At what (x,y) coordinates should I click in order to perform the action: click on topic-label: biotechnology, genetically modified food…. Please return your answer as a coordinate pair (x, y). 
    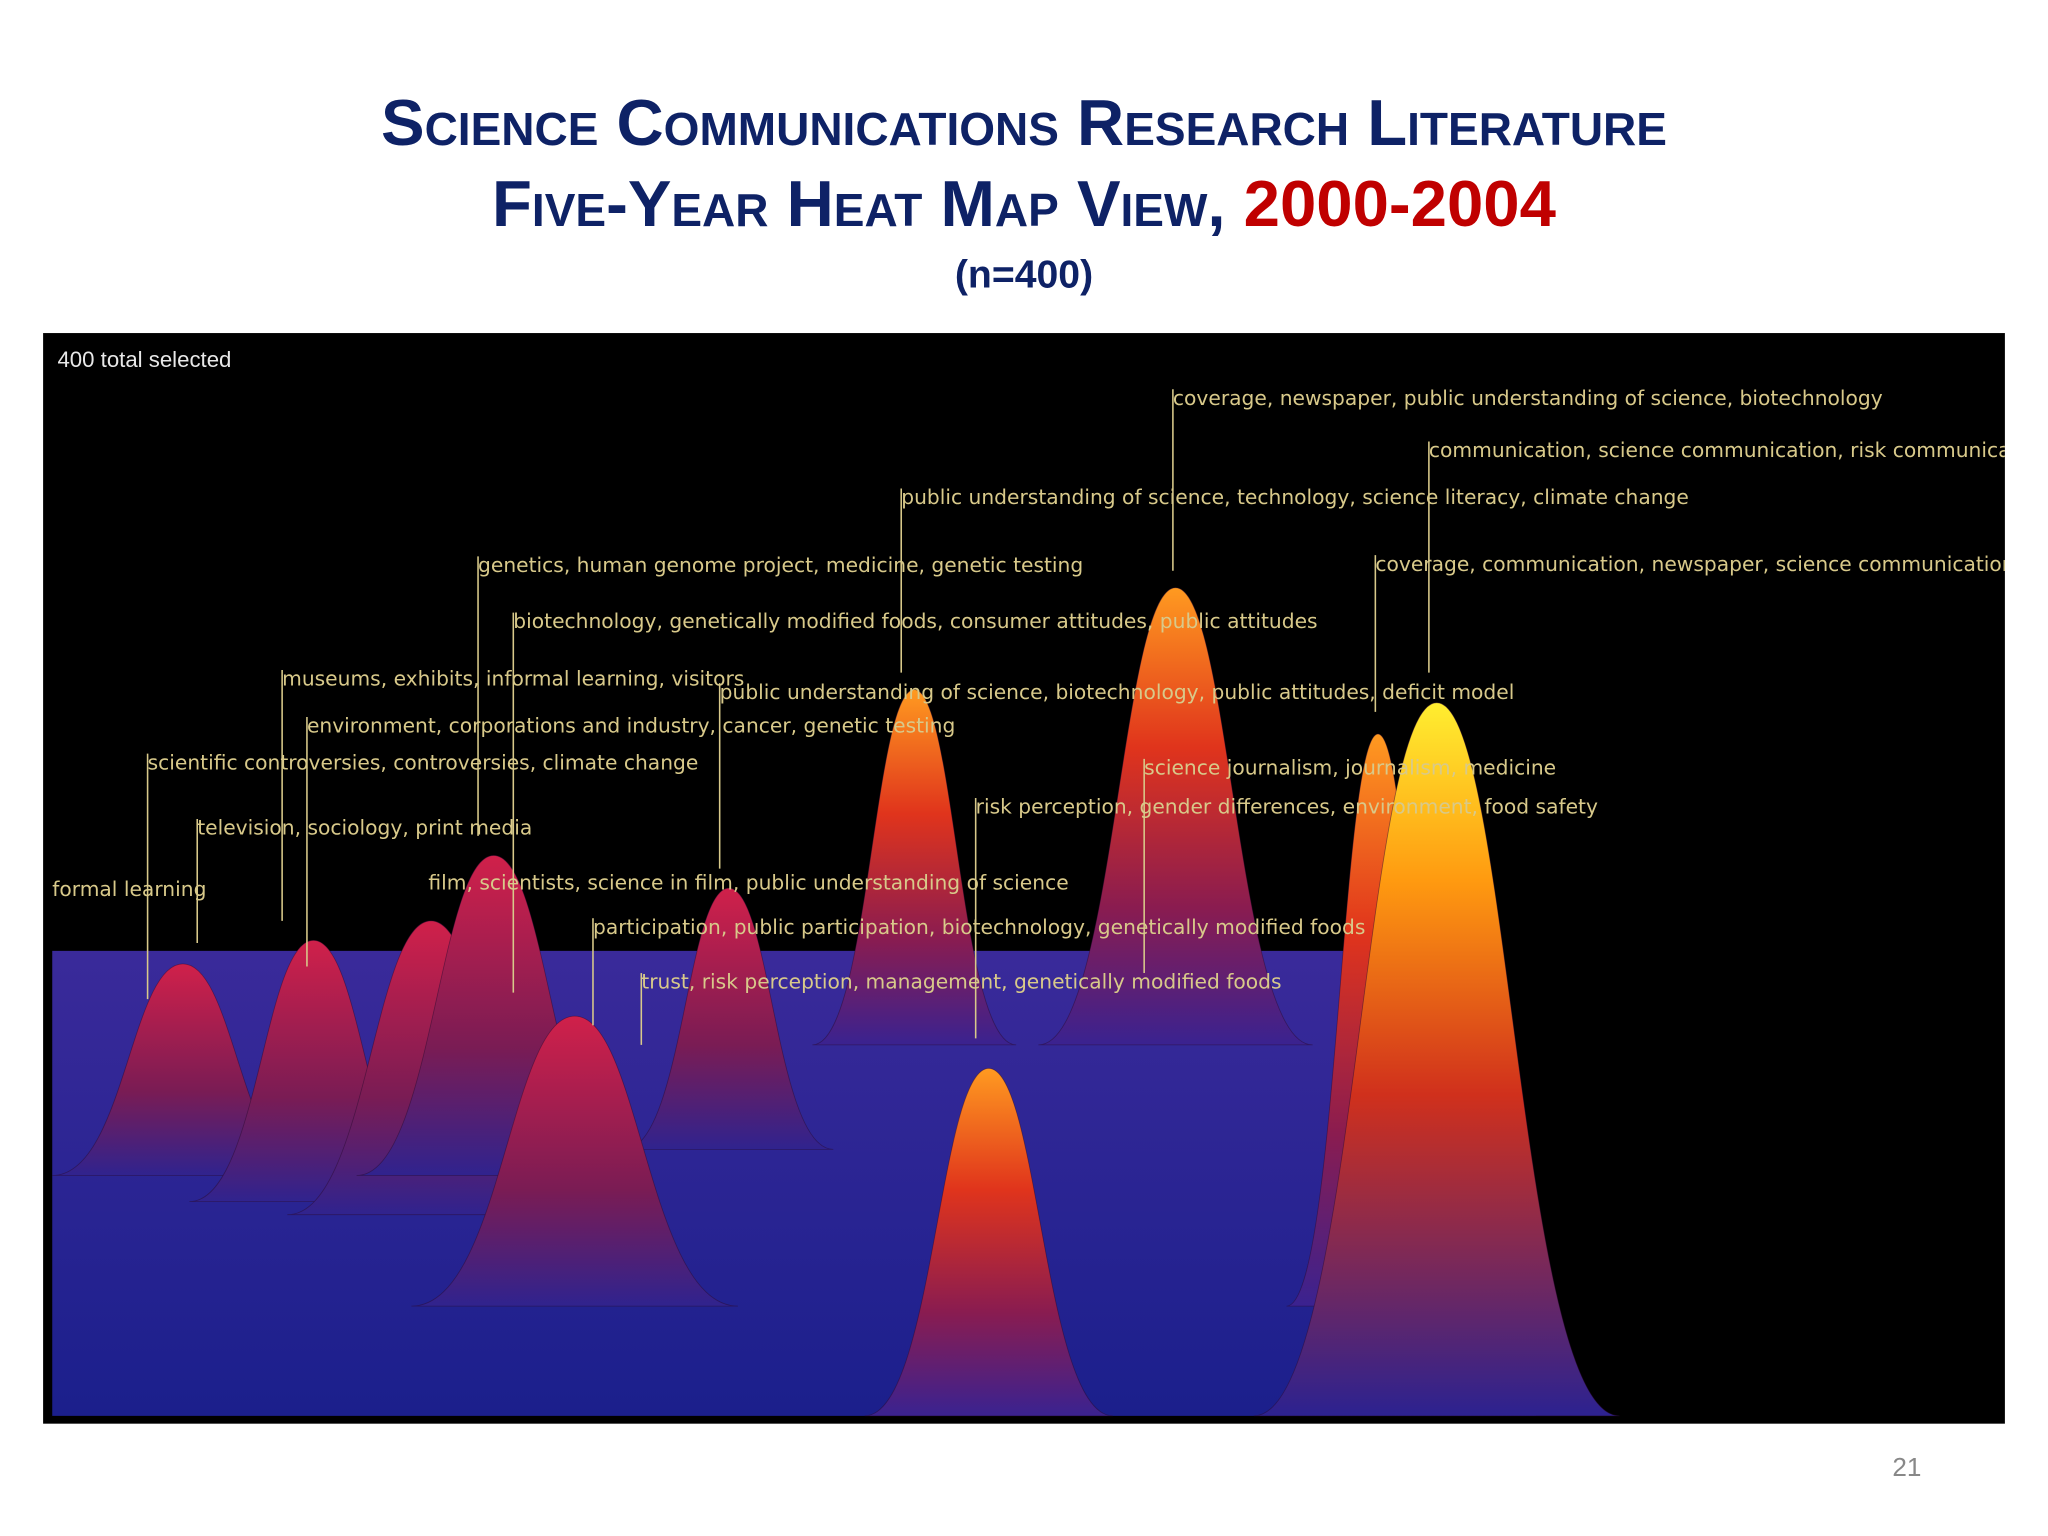
    Looking at the image, I should click on (915, 621).